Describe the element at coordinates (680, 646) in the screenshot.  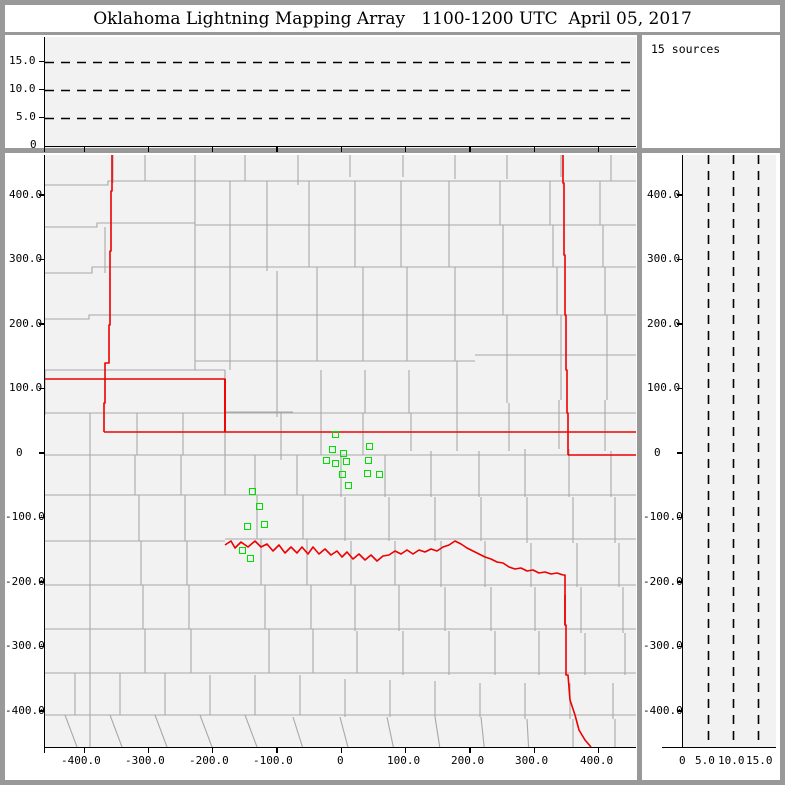
I see `alt-ytick-m300` at that location.